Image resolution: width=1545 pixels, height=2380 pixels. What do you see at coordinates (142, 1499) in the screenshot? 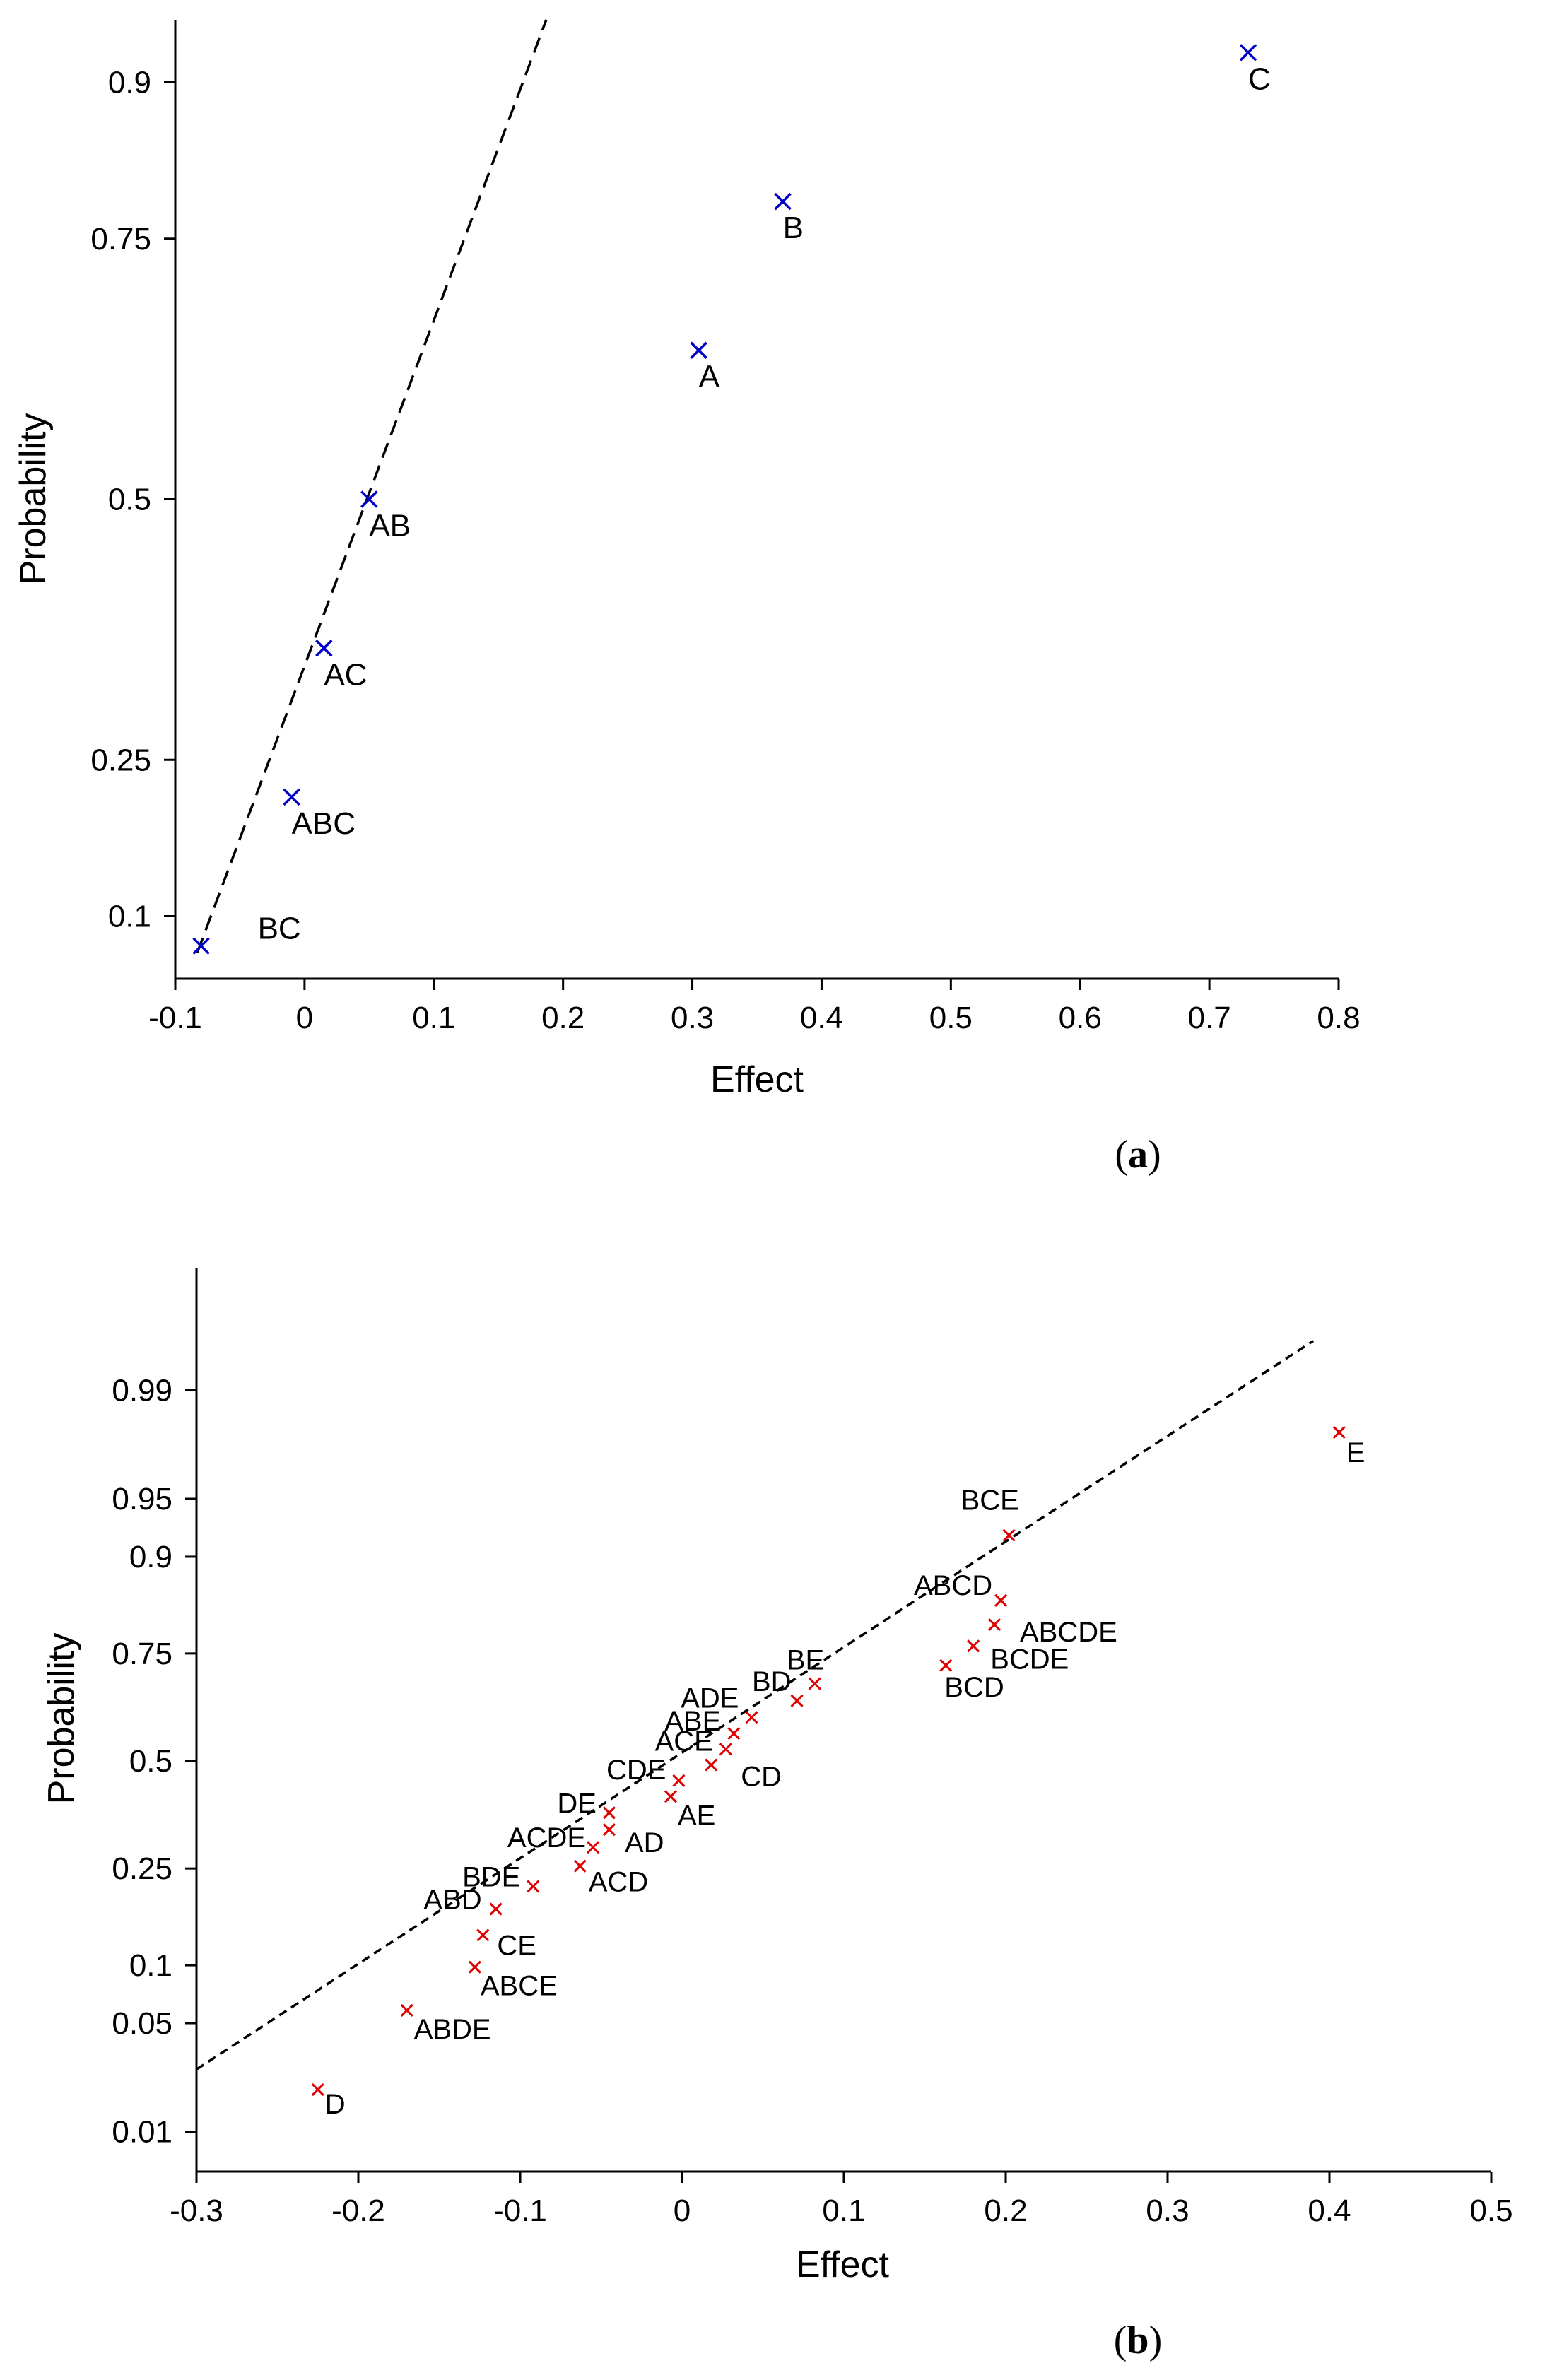
I see `panel-b-y-tick-label: 0.95` at bounding box center [142, 1499].